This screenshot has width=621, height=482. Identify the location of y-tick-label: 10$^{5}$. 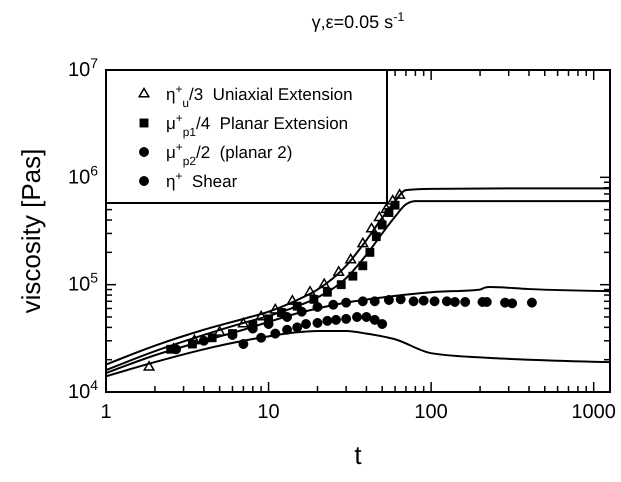
(83, 283).